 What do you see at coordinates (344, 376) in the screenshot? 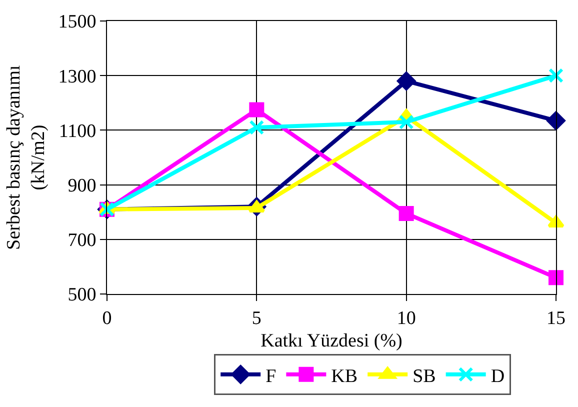
I see `legend-label: KB` at bounding box center [344, 376].